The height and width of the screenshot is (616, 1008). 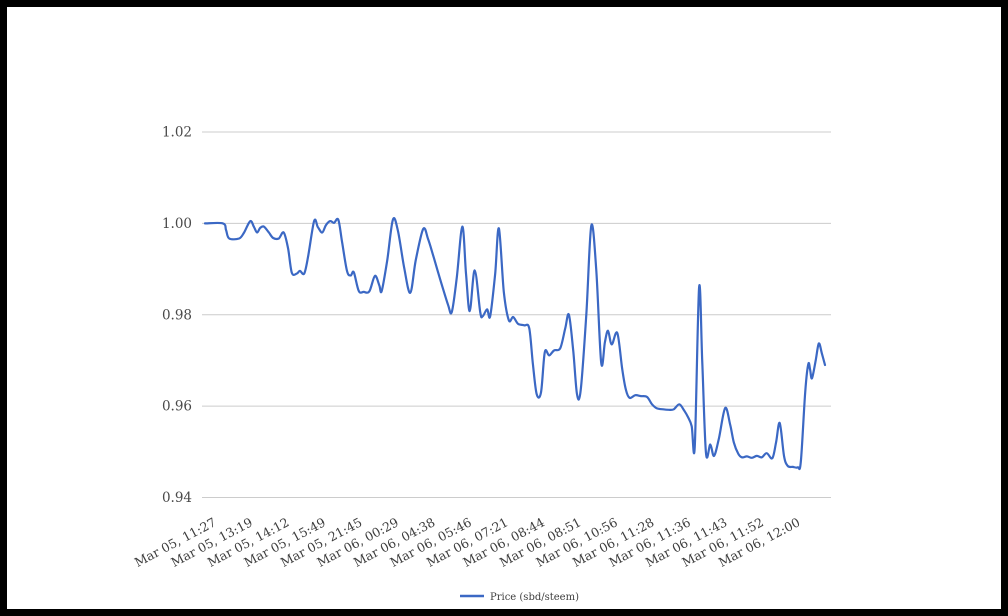 What do you see at coordinates (177, 498) in the screenshot?
I see `y-axis-tick-label: 0.94` at bounding box center [177, 498].